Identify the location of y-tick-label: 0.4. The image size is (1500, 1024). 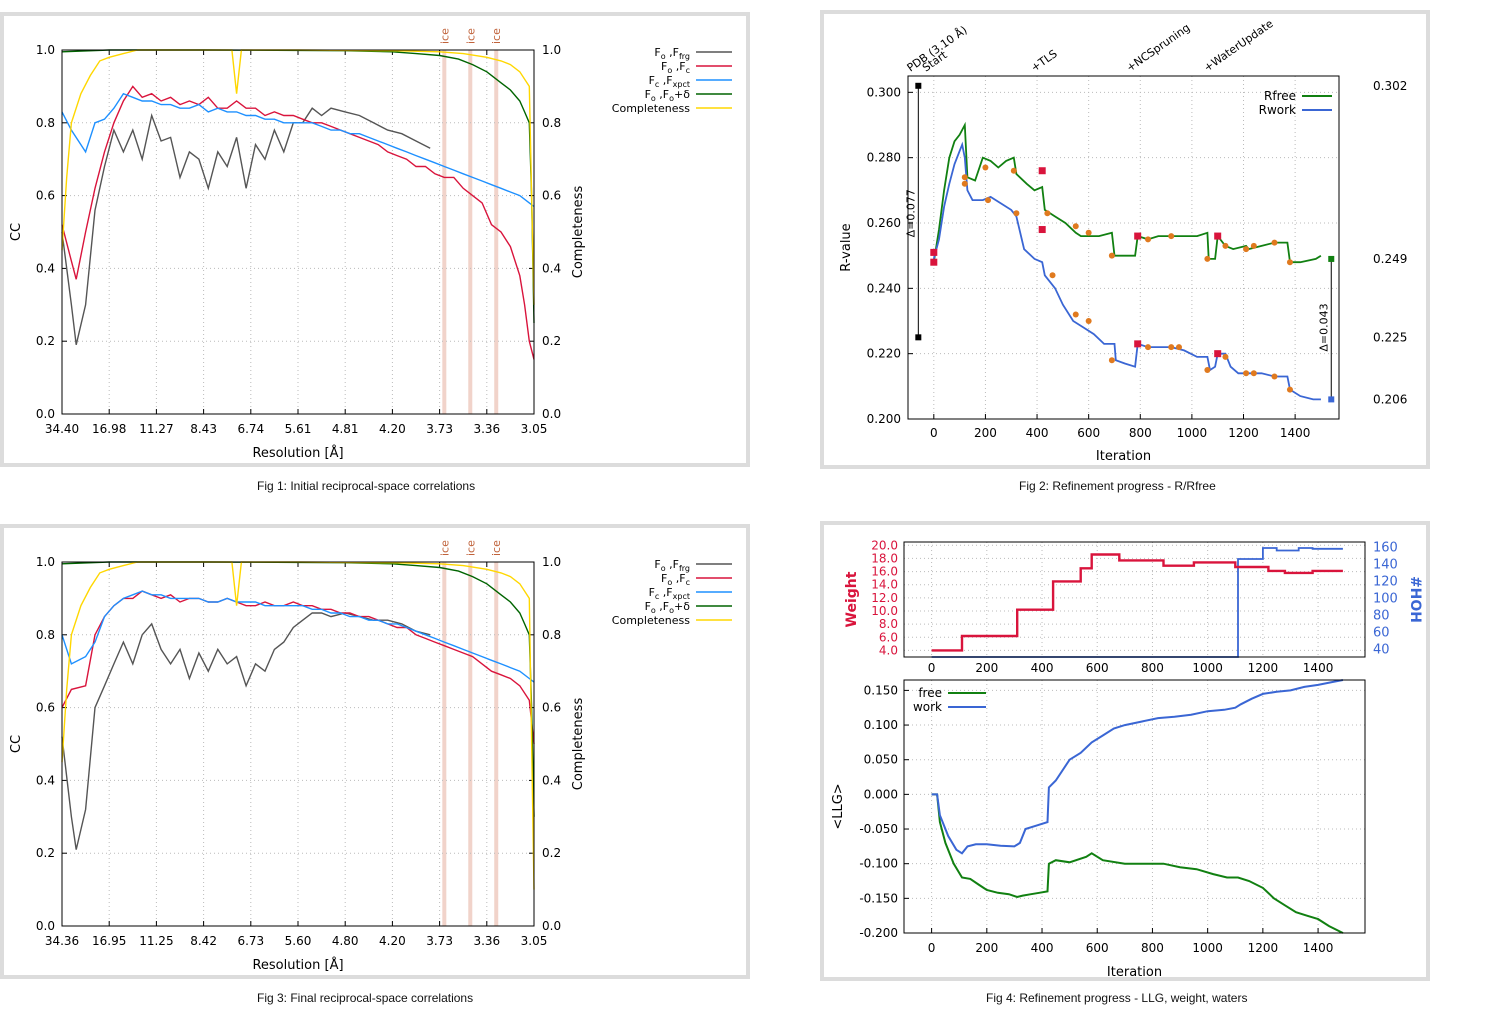
(45, 268).